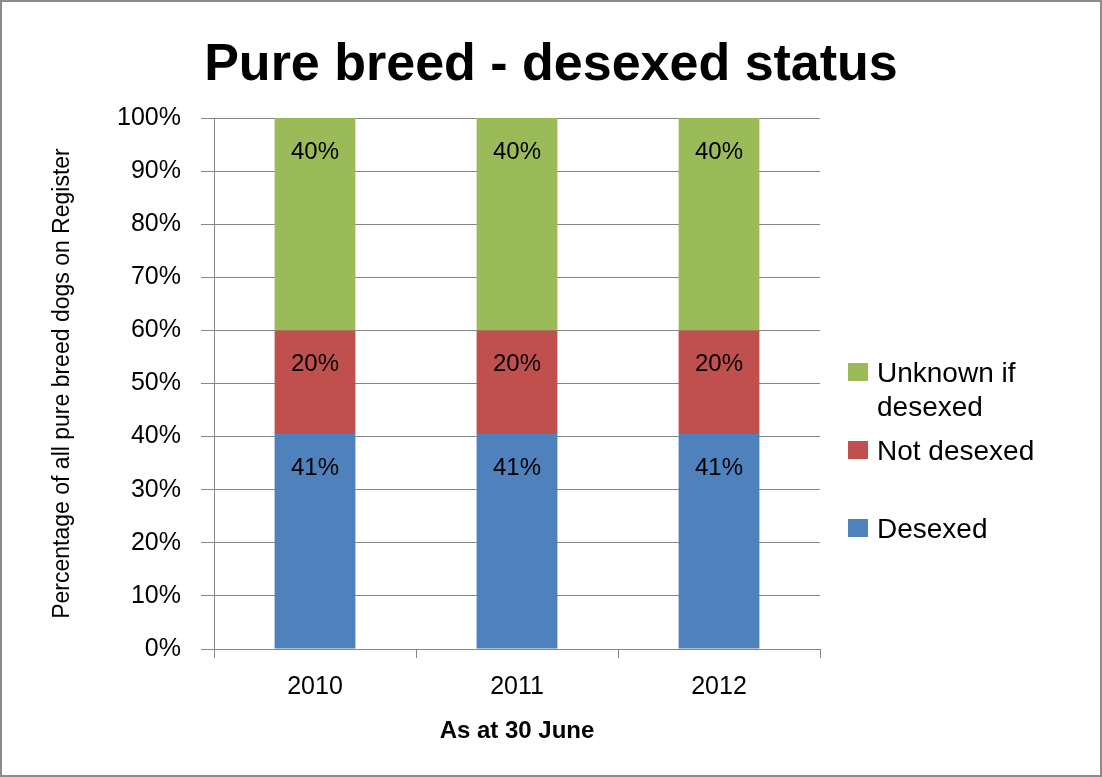  I want to click on y-tick-label: 20%, so click(155, 540).